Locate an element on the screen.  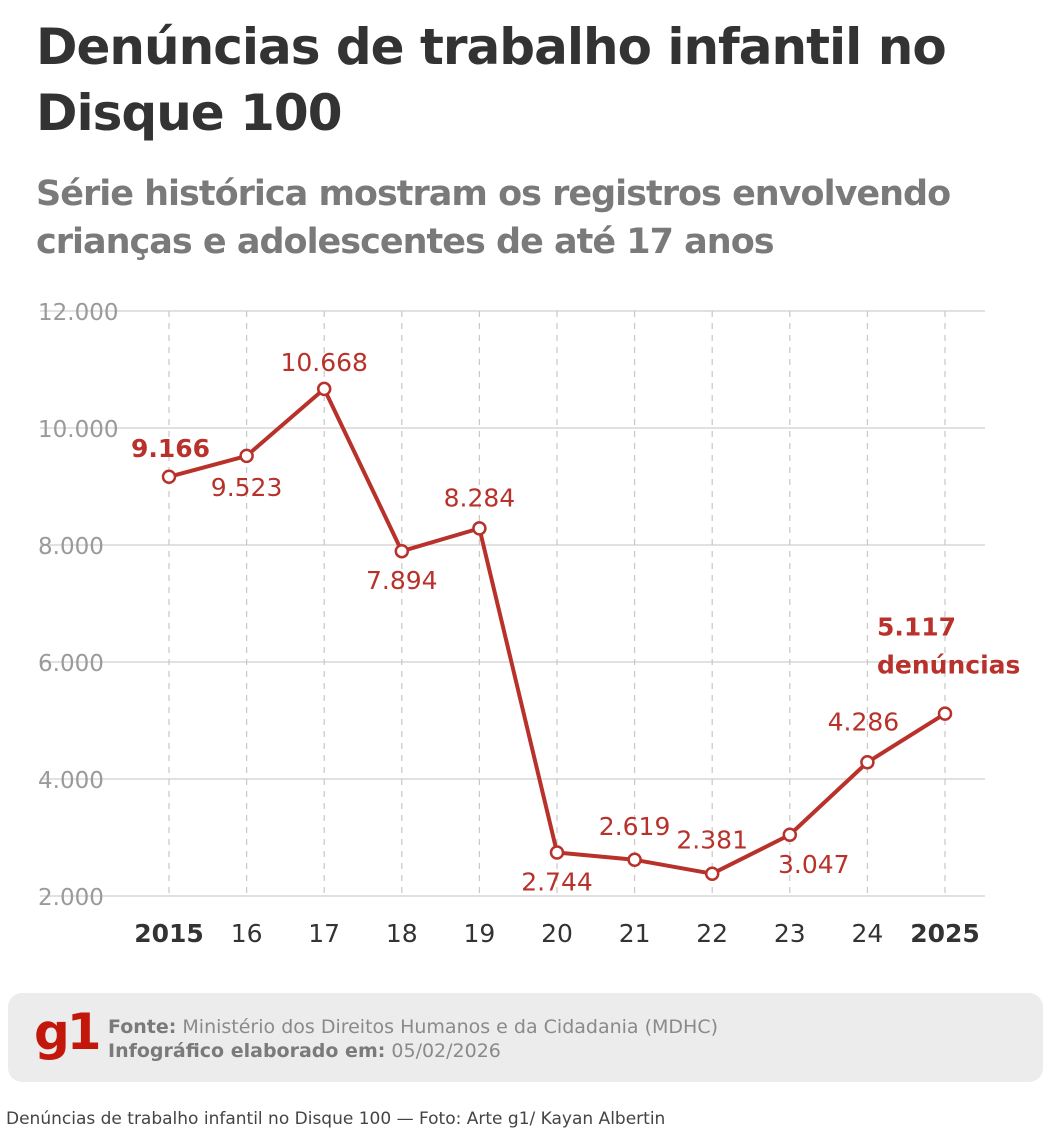
source-label: Fonte: is located at coordinates (142, 1027).